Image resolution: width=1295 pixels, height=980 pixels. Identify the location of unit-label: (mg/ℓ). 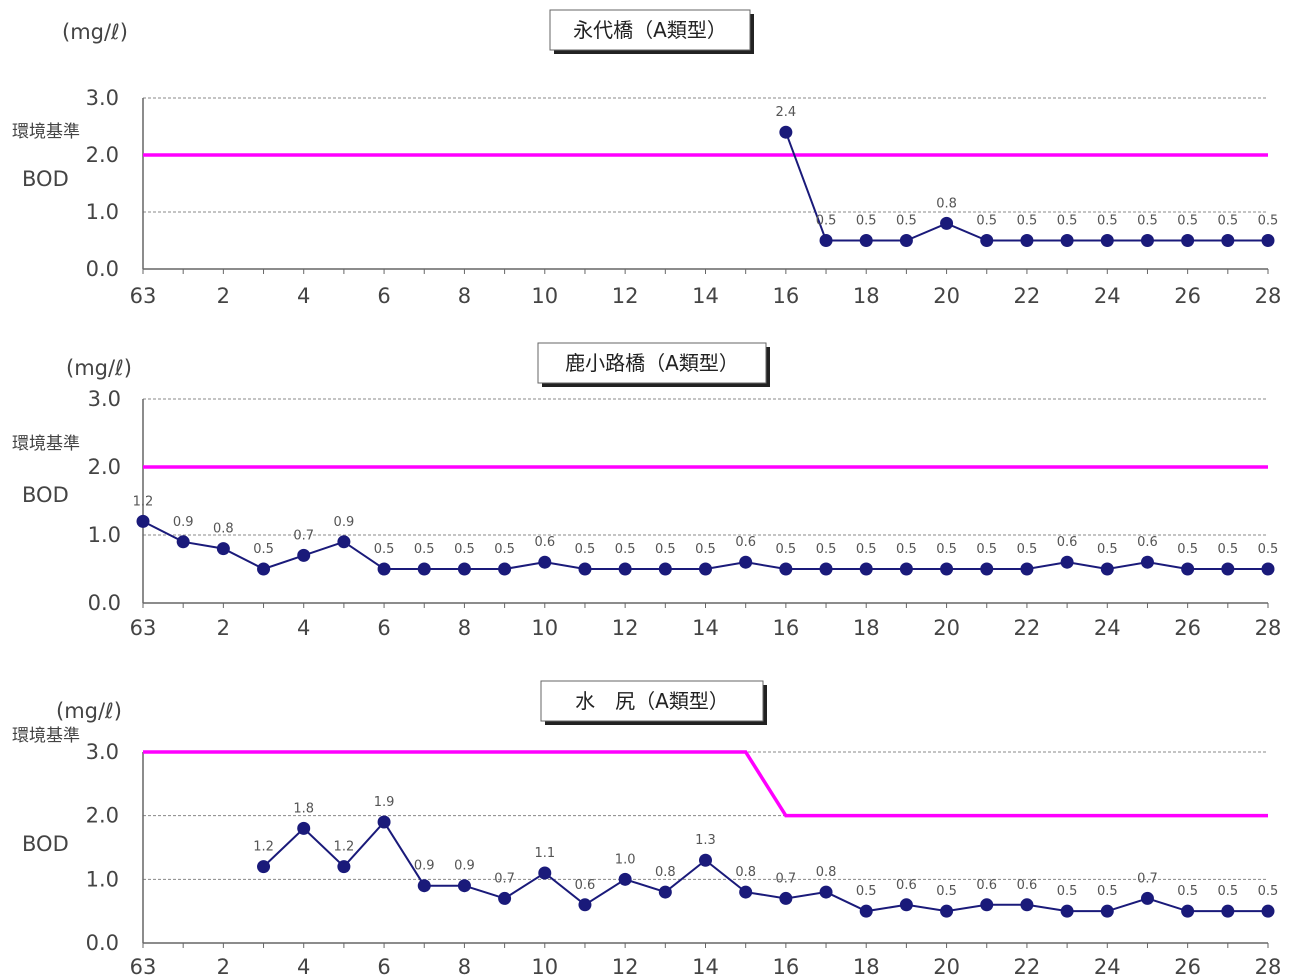
(89, 711).